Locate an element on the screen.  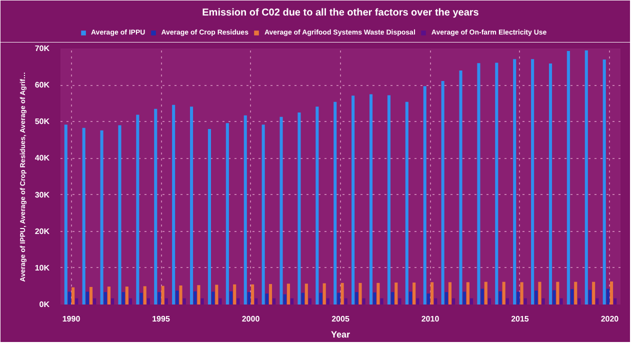
y-tick-label: 50K is located at coordinates (42, 121).